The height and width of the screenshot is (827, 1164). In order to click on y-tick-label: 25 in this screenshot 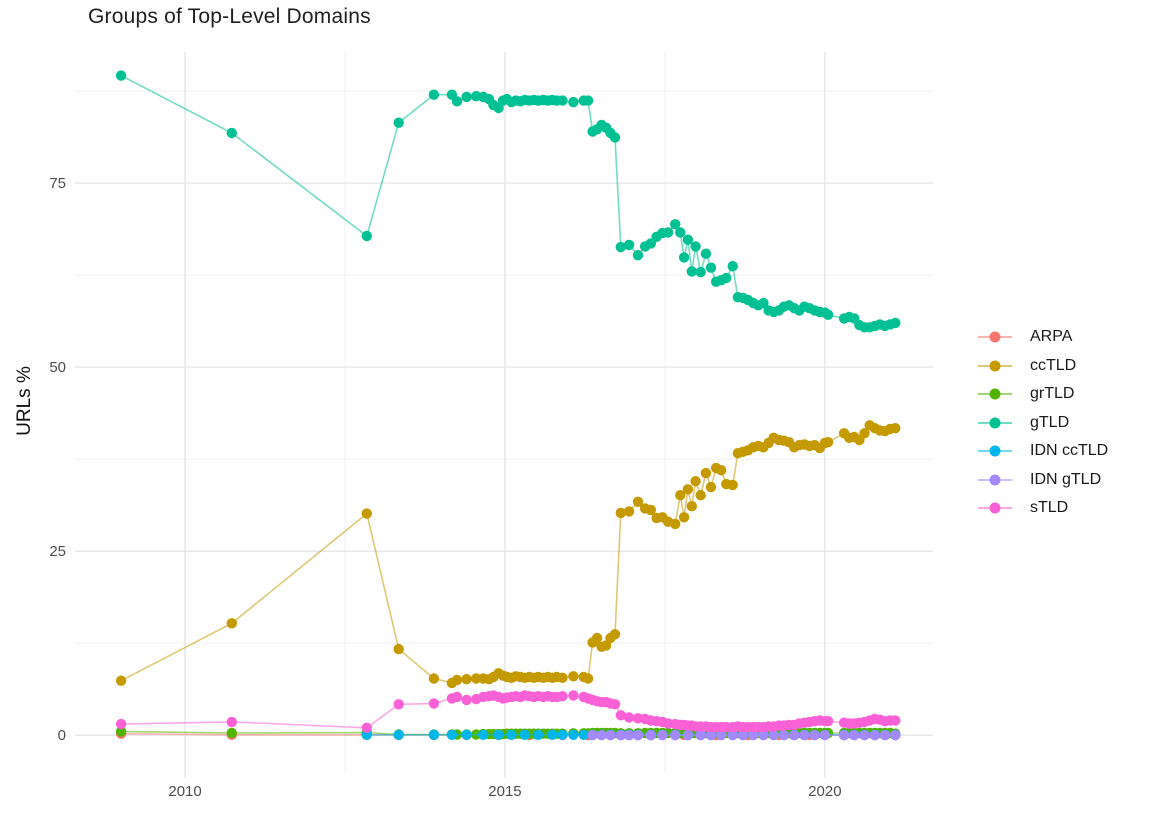, I will do `click(57, 551)`.